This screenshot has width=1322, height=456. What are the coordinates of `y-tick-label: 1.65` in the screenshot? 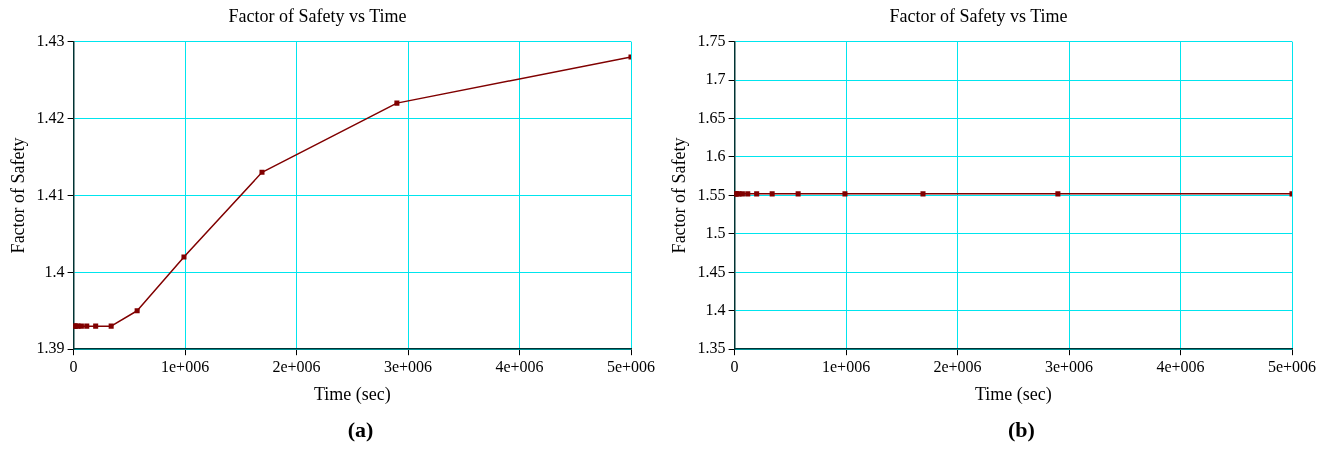 It's located at (711, 117).